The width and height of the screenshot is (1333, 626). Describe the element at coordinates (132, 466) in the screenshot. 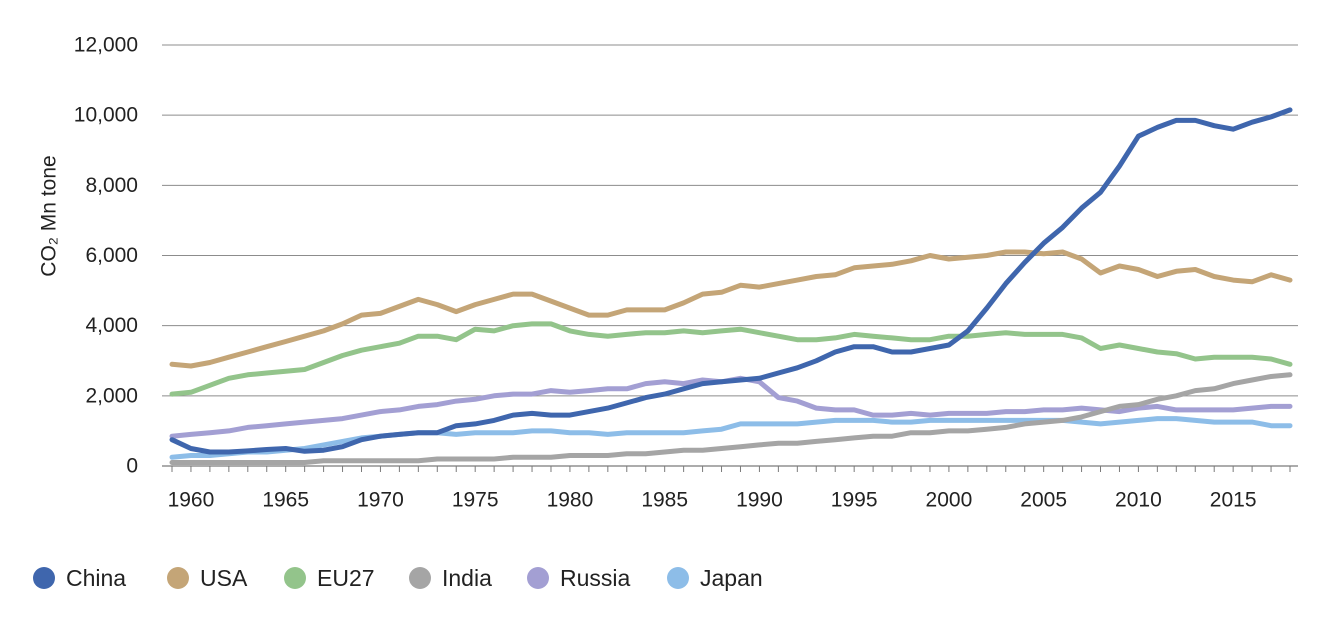

I see `y-tick-label: 0` at that location.